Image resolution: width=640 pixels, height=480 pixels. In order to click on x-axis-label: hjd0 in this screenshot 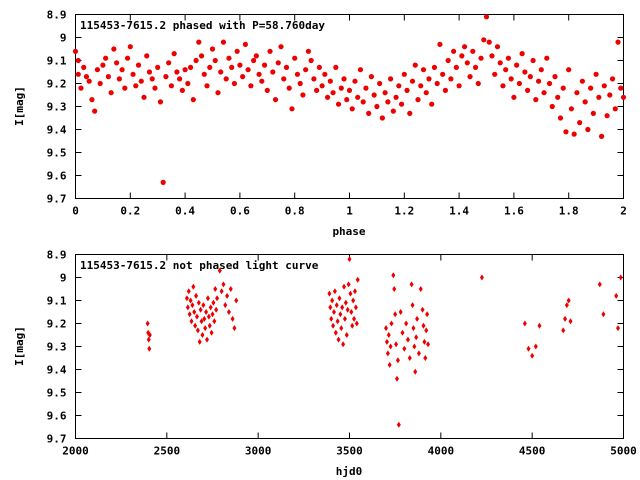, I will do `click(349, 471)`.